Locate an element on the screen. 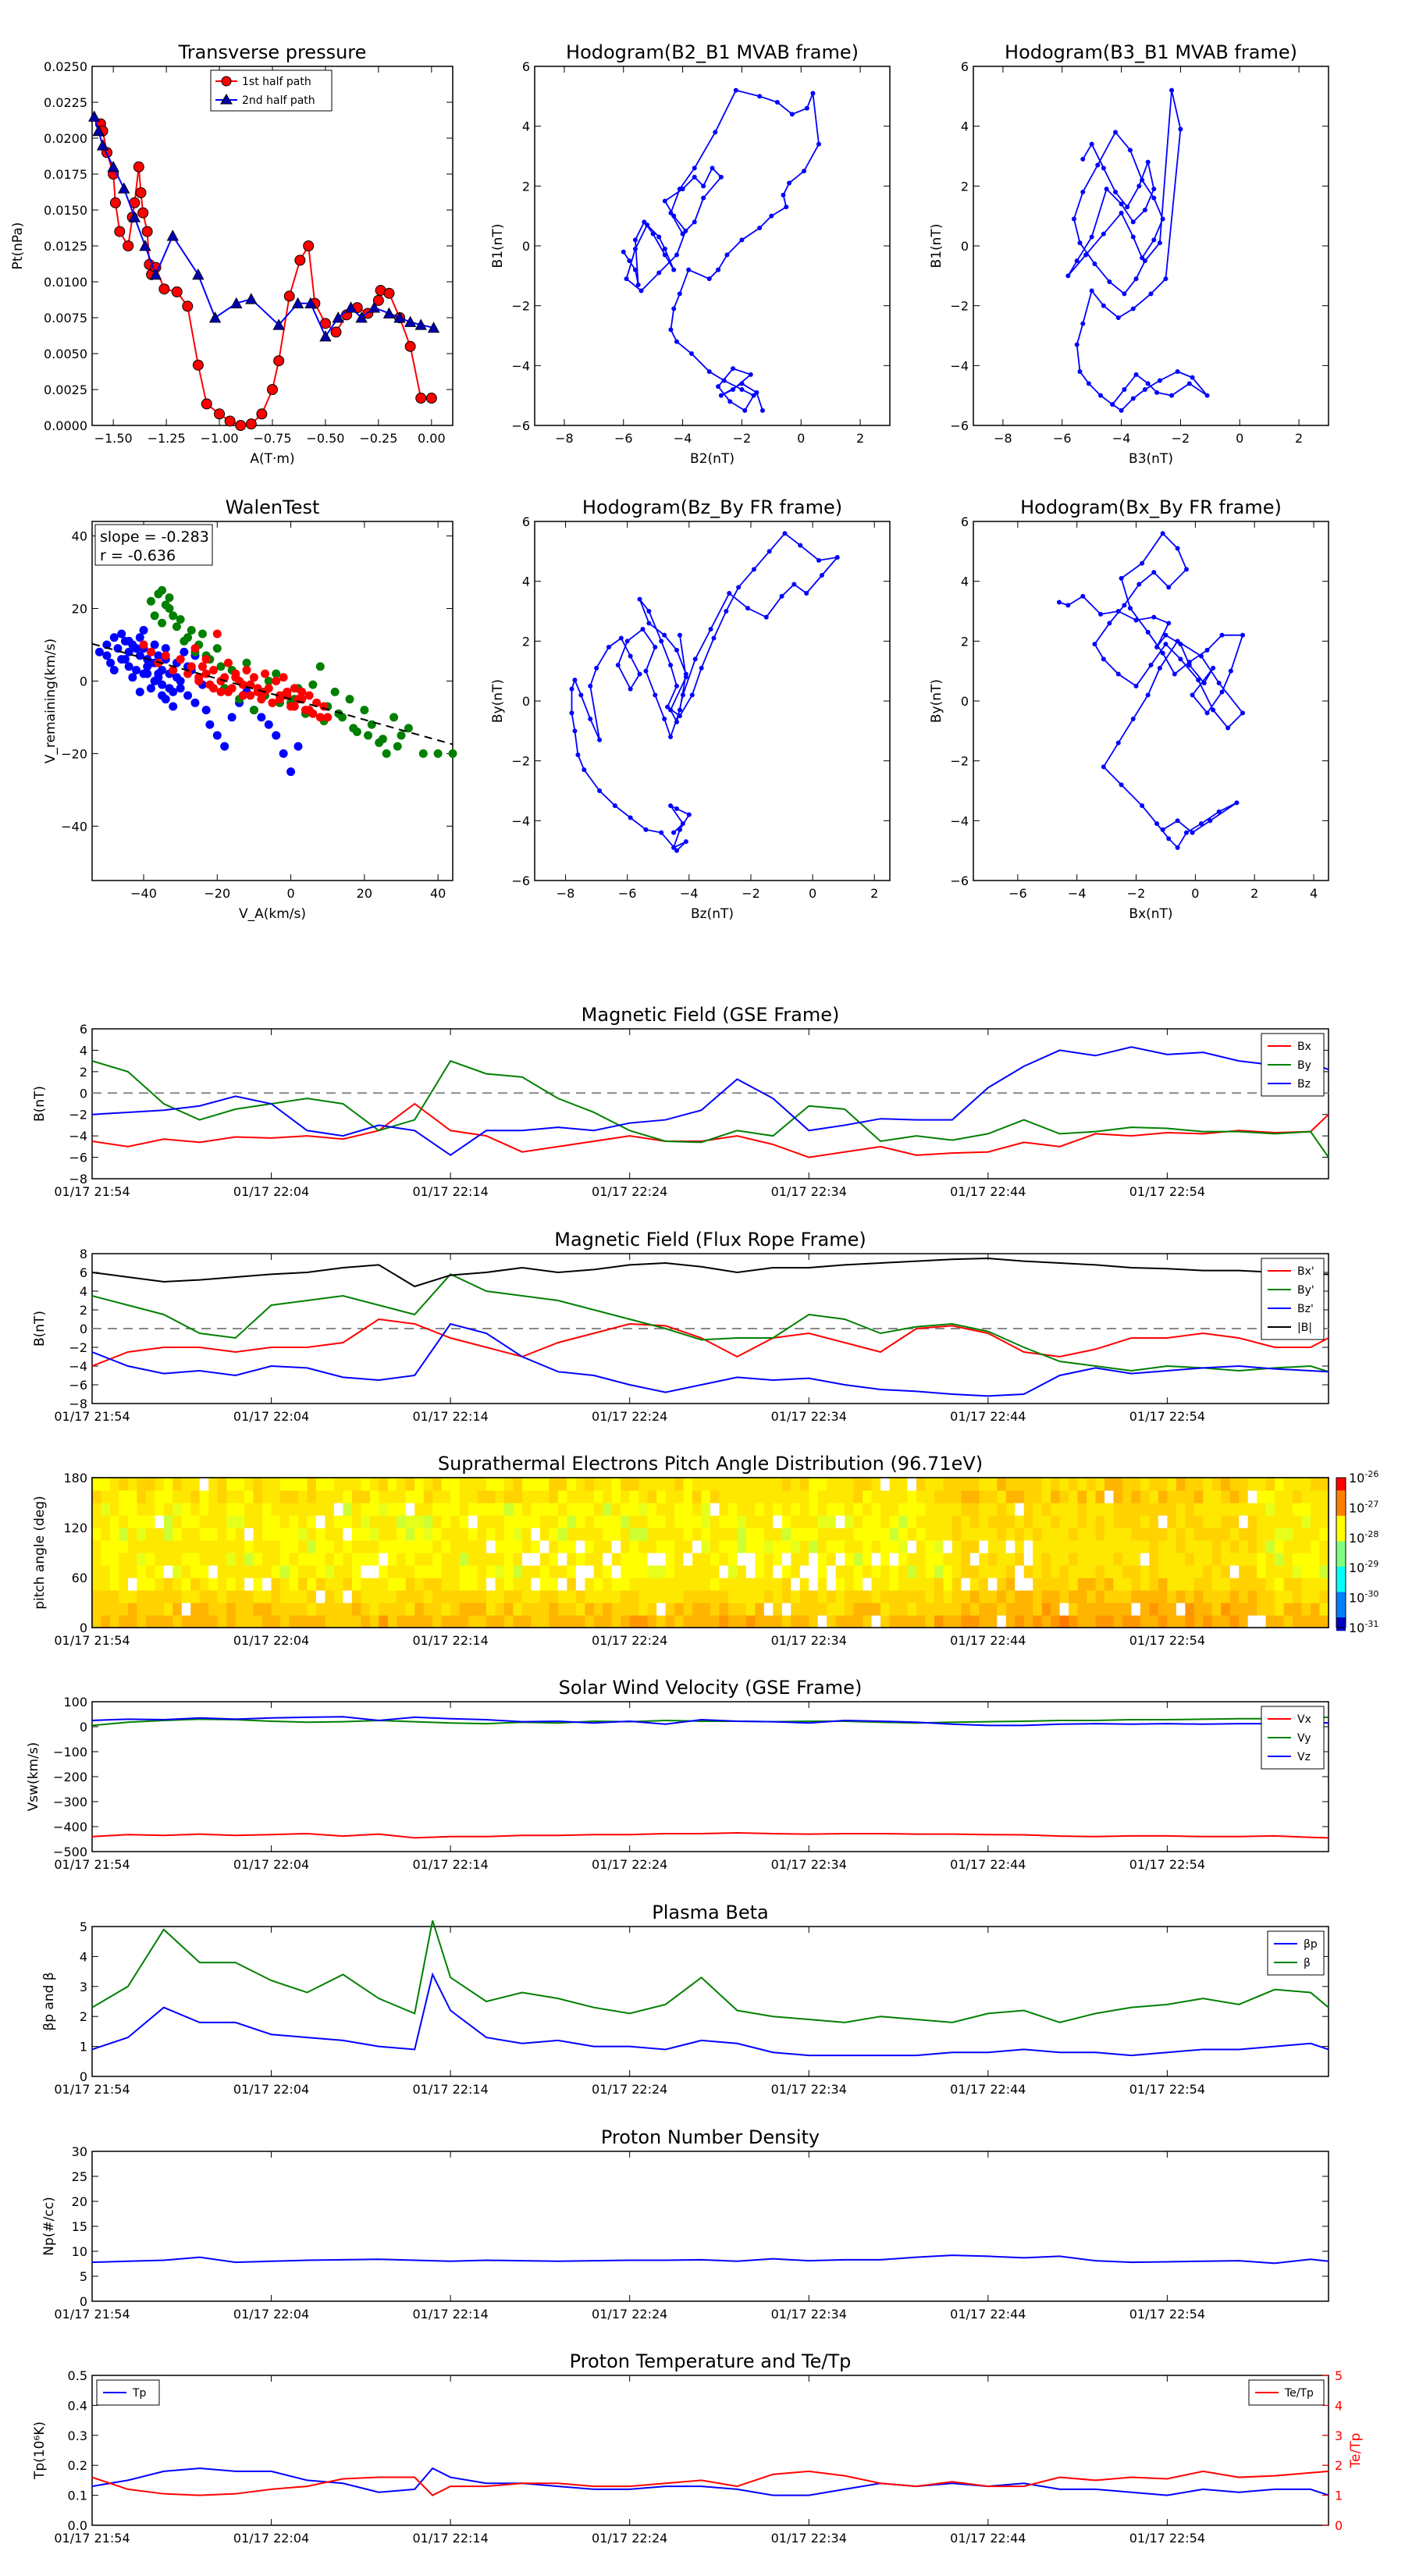 The image size is (1405, 2576). y-tick-label: 20 is located at coordinates (80, 609).